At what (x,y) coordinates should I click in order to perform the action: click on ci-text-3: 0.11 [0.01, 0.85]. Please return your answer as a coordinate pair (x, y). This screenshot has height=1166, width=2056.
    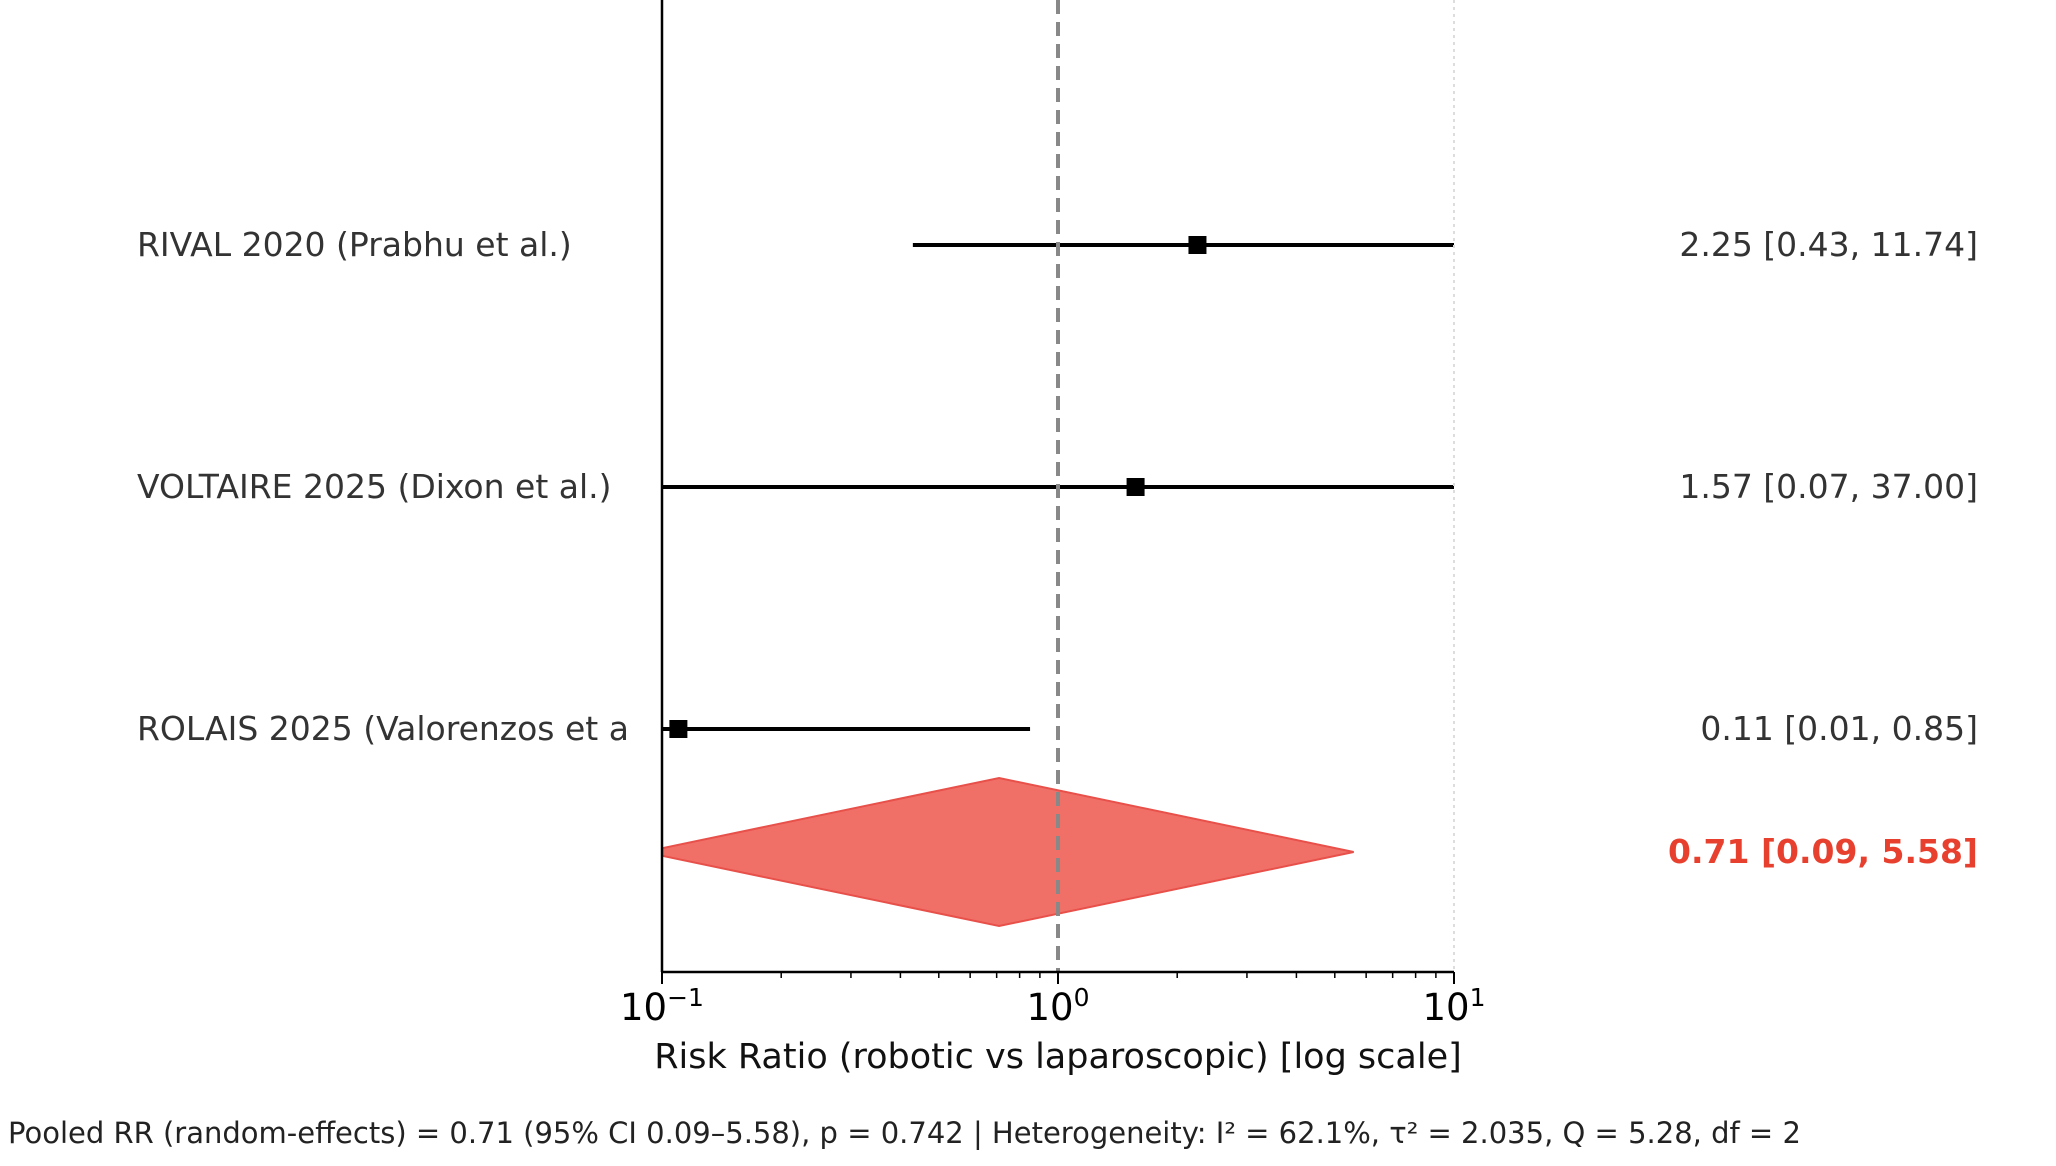
    Looking at the image, I should click on (1839, 728).